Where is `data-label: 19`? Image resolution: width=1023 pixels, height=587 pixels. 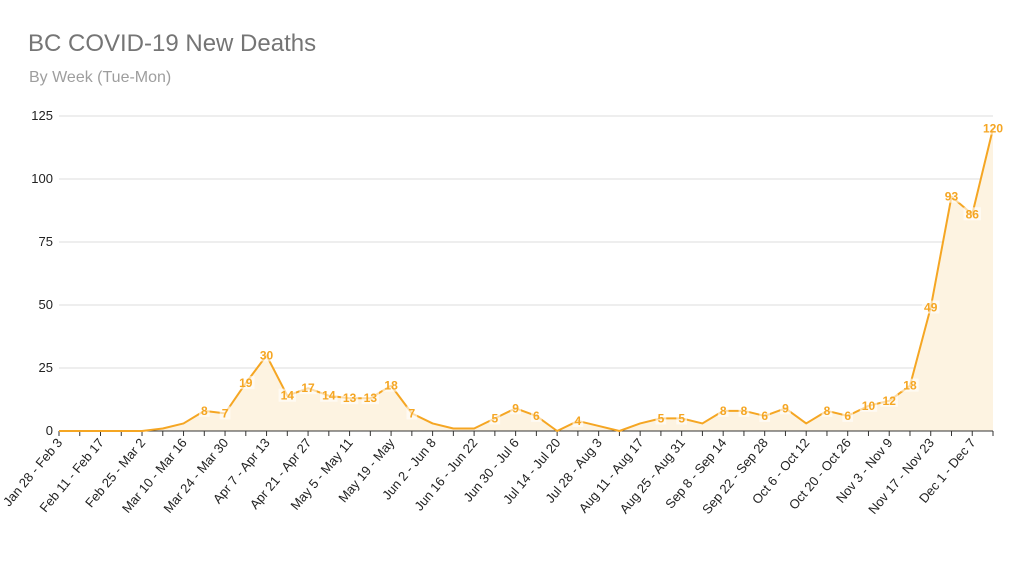
data-label: 19 is located at coordinates (246, 383).